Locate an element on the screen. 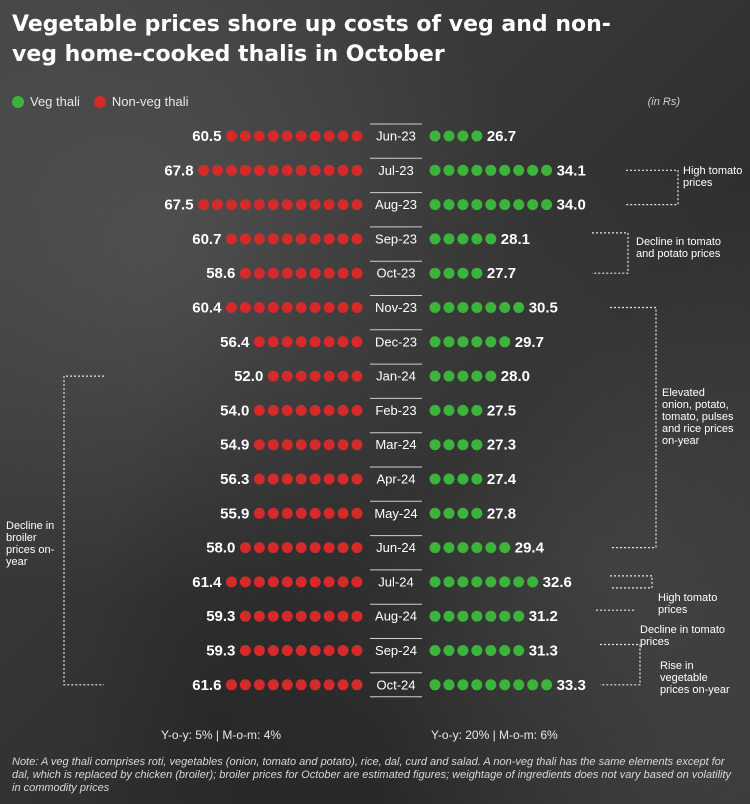 The height and width of the screenshot is (804, 750). nonveg-value-label: 56.4 is located at coordinates (235, 342).